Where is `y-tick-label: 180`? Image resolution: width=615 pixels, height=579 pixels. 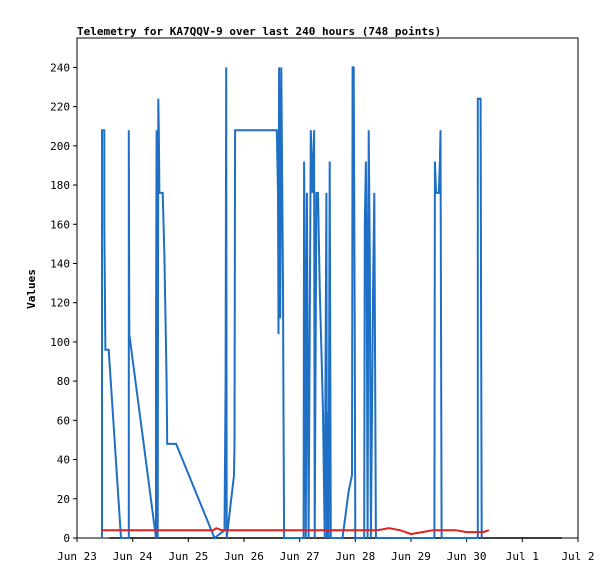
y-tick-label: 180 is located at coordinates (60, 185).